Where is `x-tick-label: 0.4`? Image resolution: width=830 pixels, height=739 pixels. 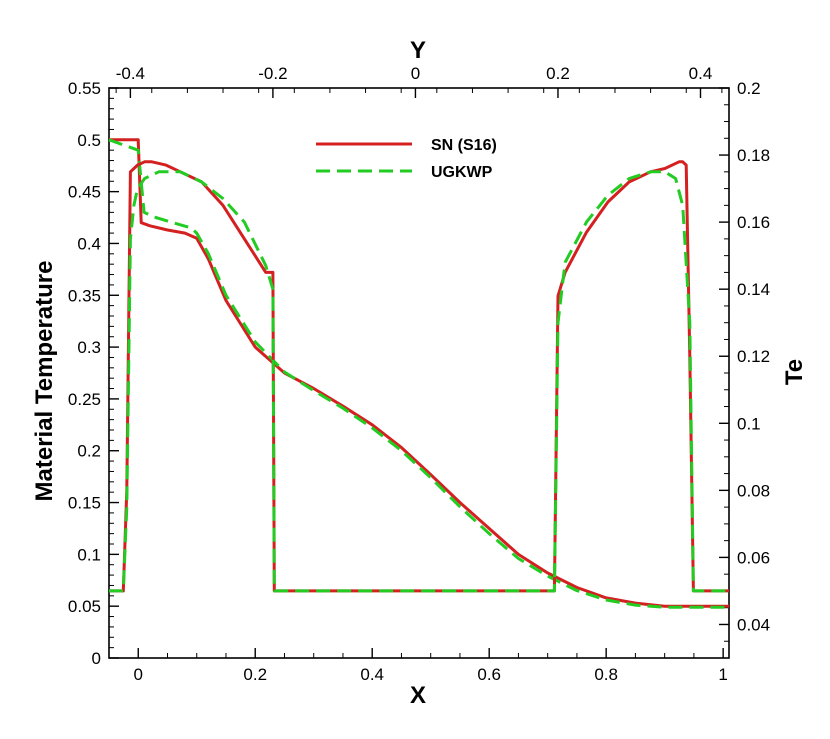 x-tick-label: 0.4 is located at coordinates (372, 674).